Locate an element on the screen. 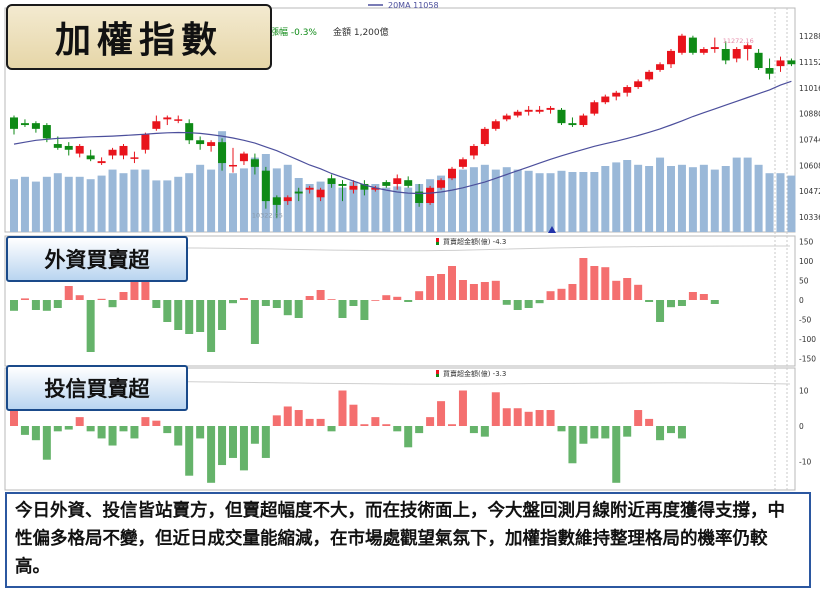 The image size is (820, 595). price-tick-label: 10608 is located at coordinates (809, 165).